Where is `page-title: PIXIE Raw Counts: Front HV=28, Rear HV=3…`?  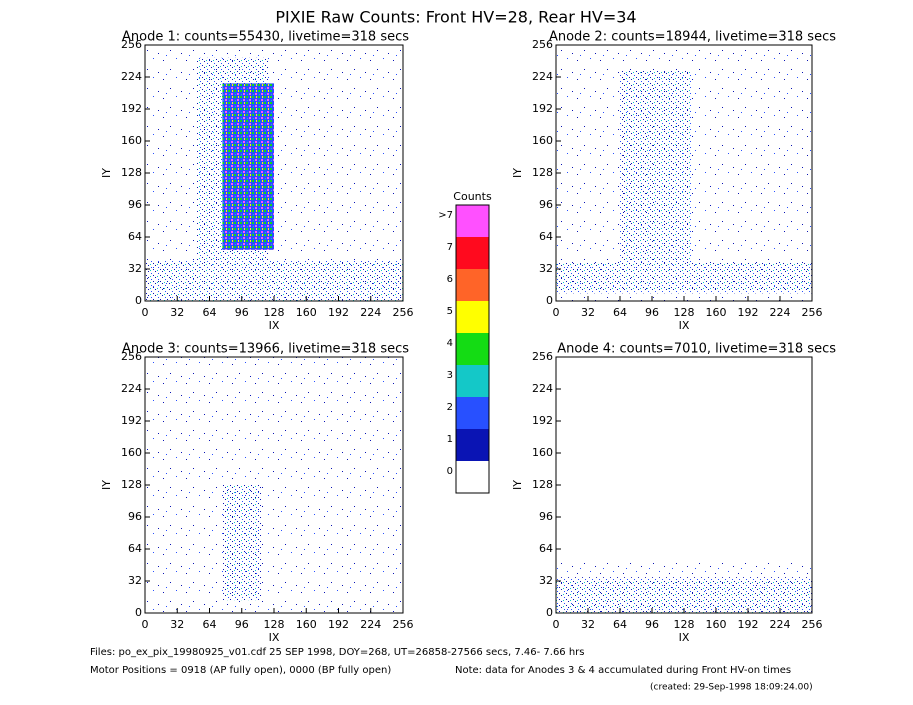
page-title: PIXIE Raw Counts: Front HV=28, Rear HV=3… is located at coordinates (455, 17).